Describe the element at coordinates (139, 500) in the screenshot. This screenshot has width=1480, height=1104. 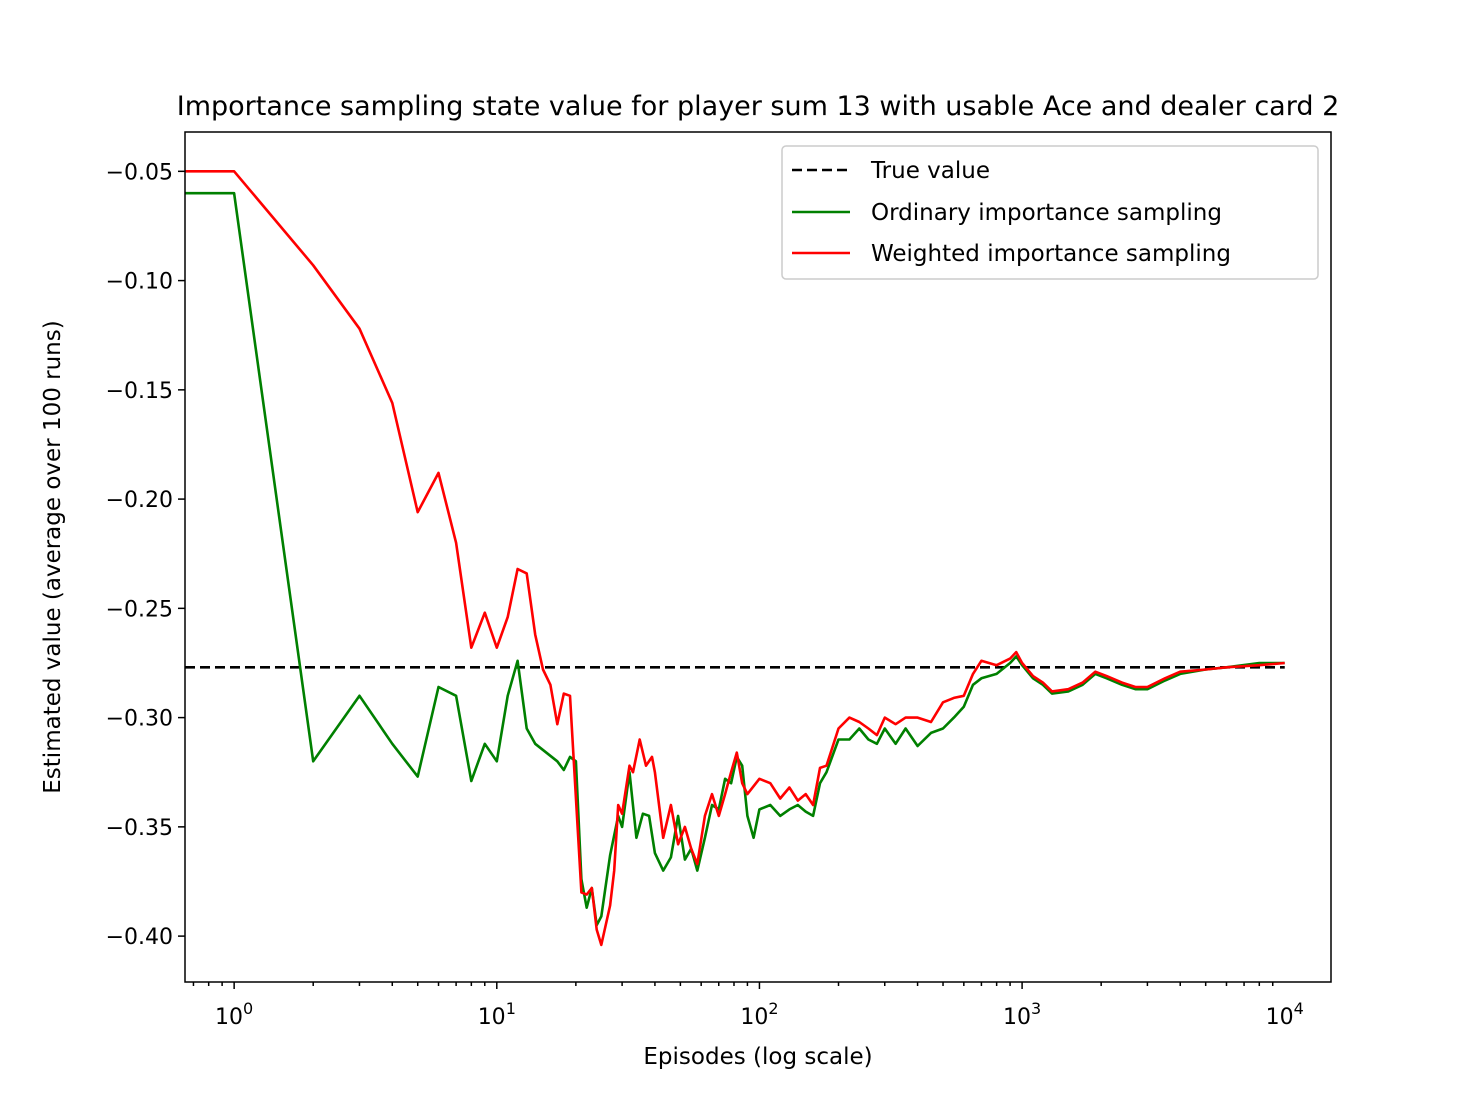
I see `y-tick-label: −0.20` at that location.